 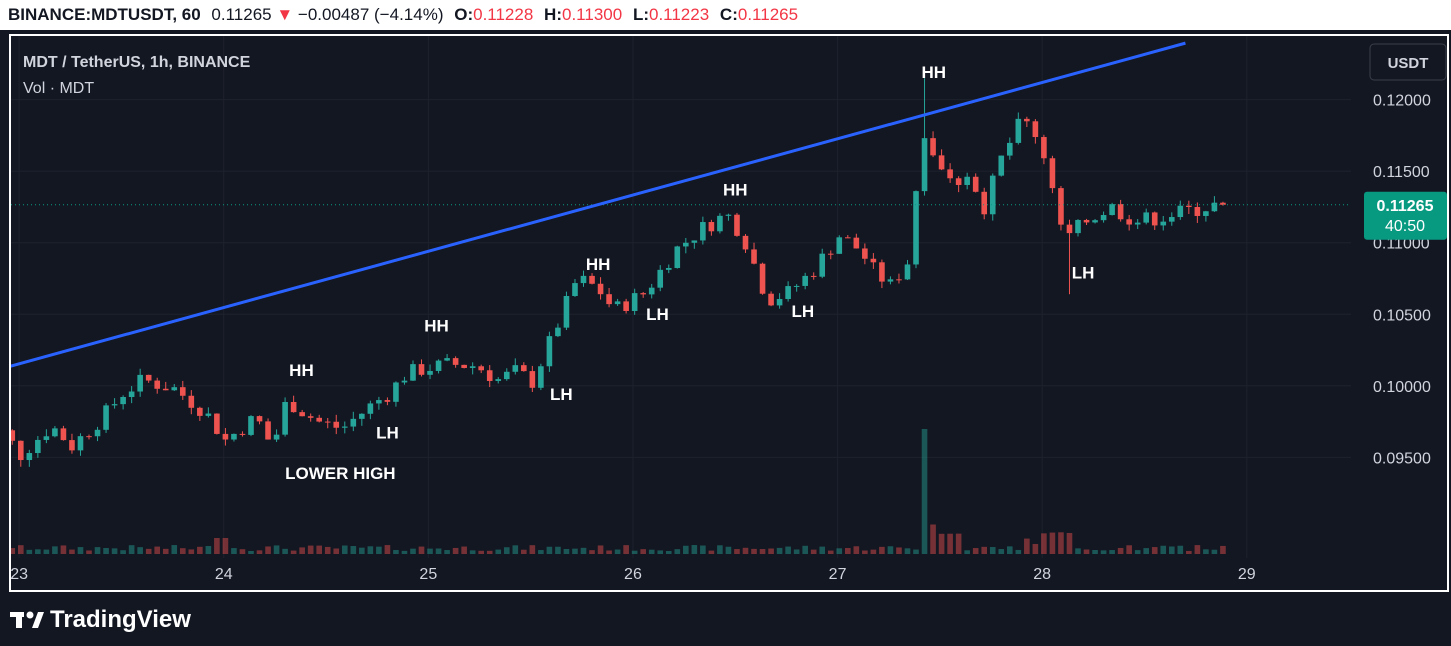 What do you see at coordinates (464, 14) in the screenshot?
I see `open-label: O:` at bounding box center [464, 14].